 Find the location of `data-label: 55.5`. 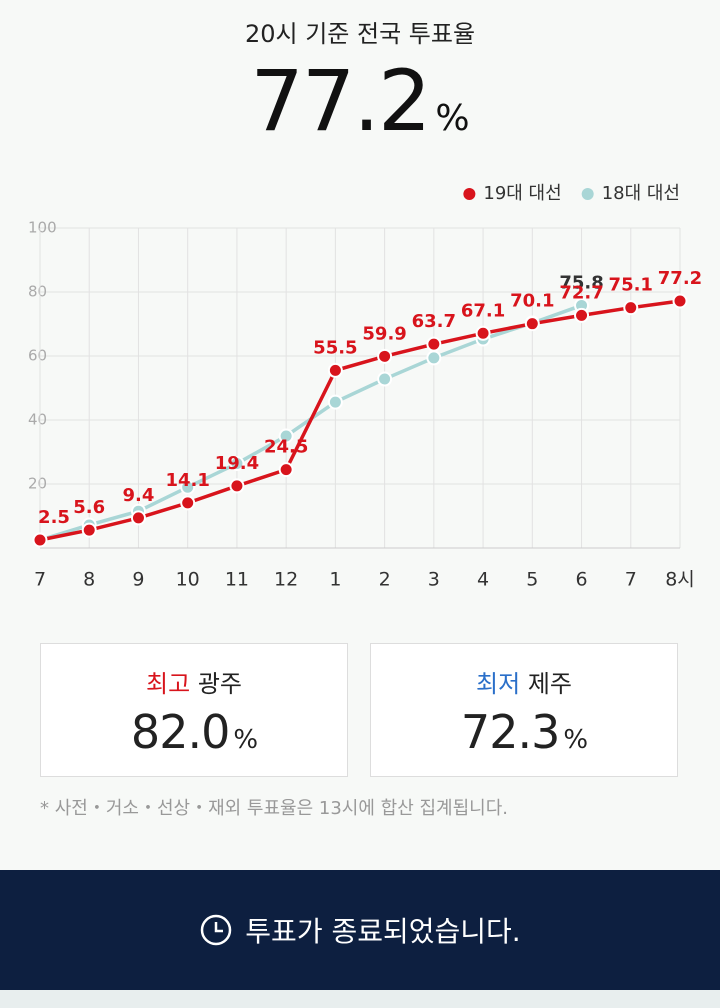

data-label: 55.5 is located at coordinates (335, 347).